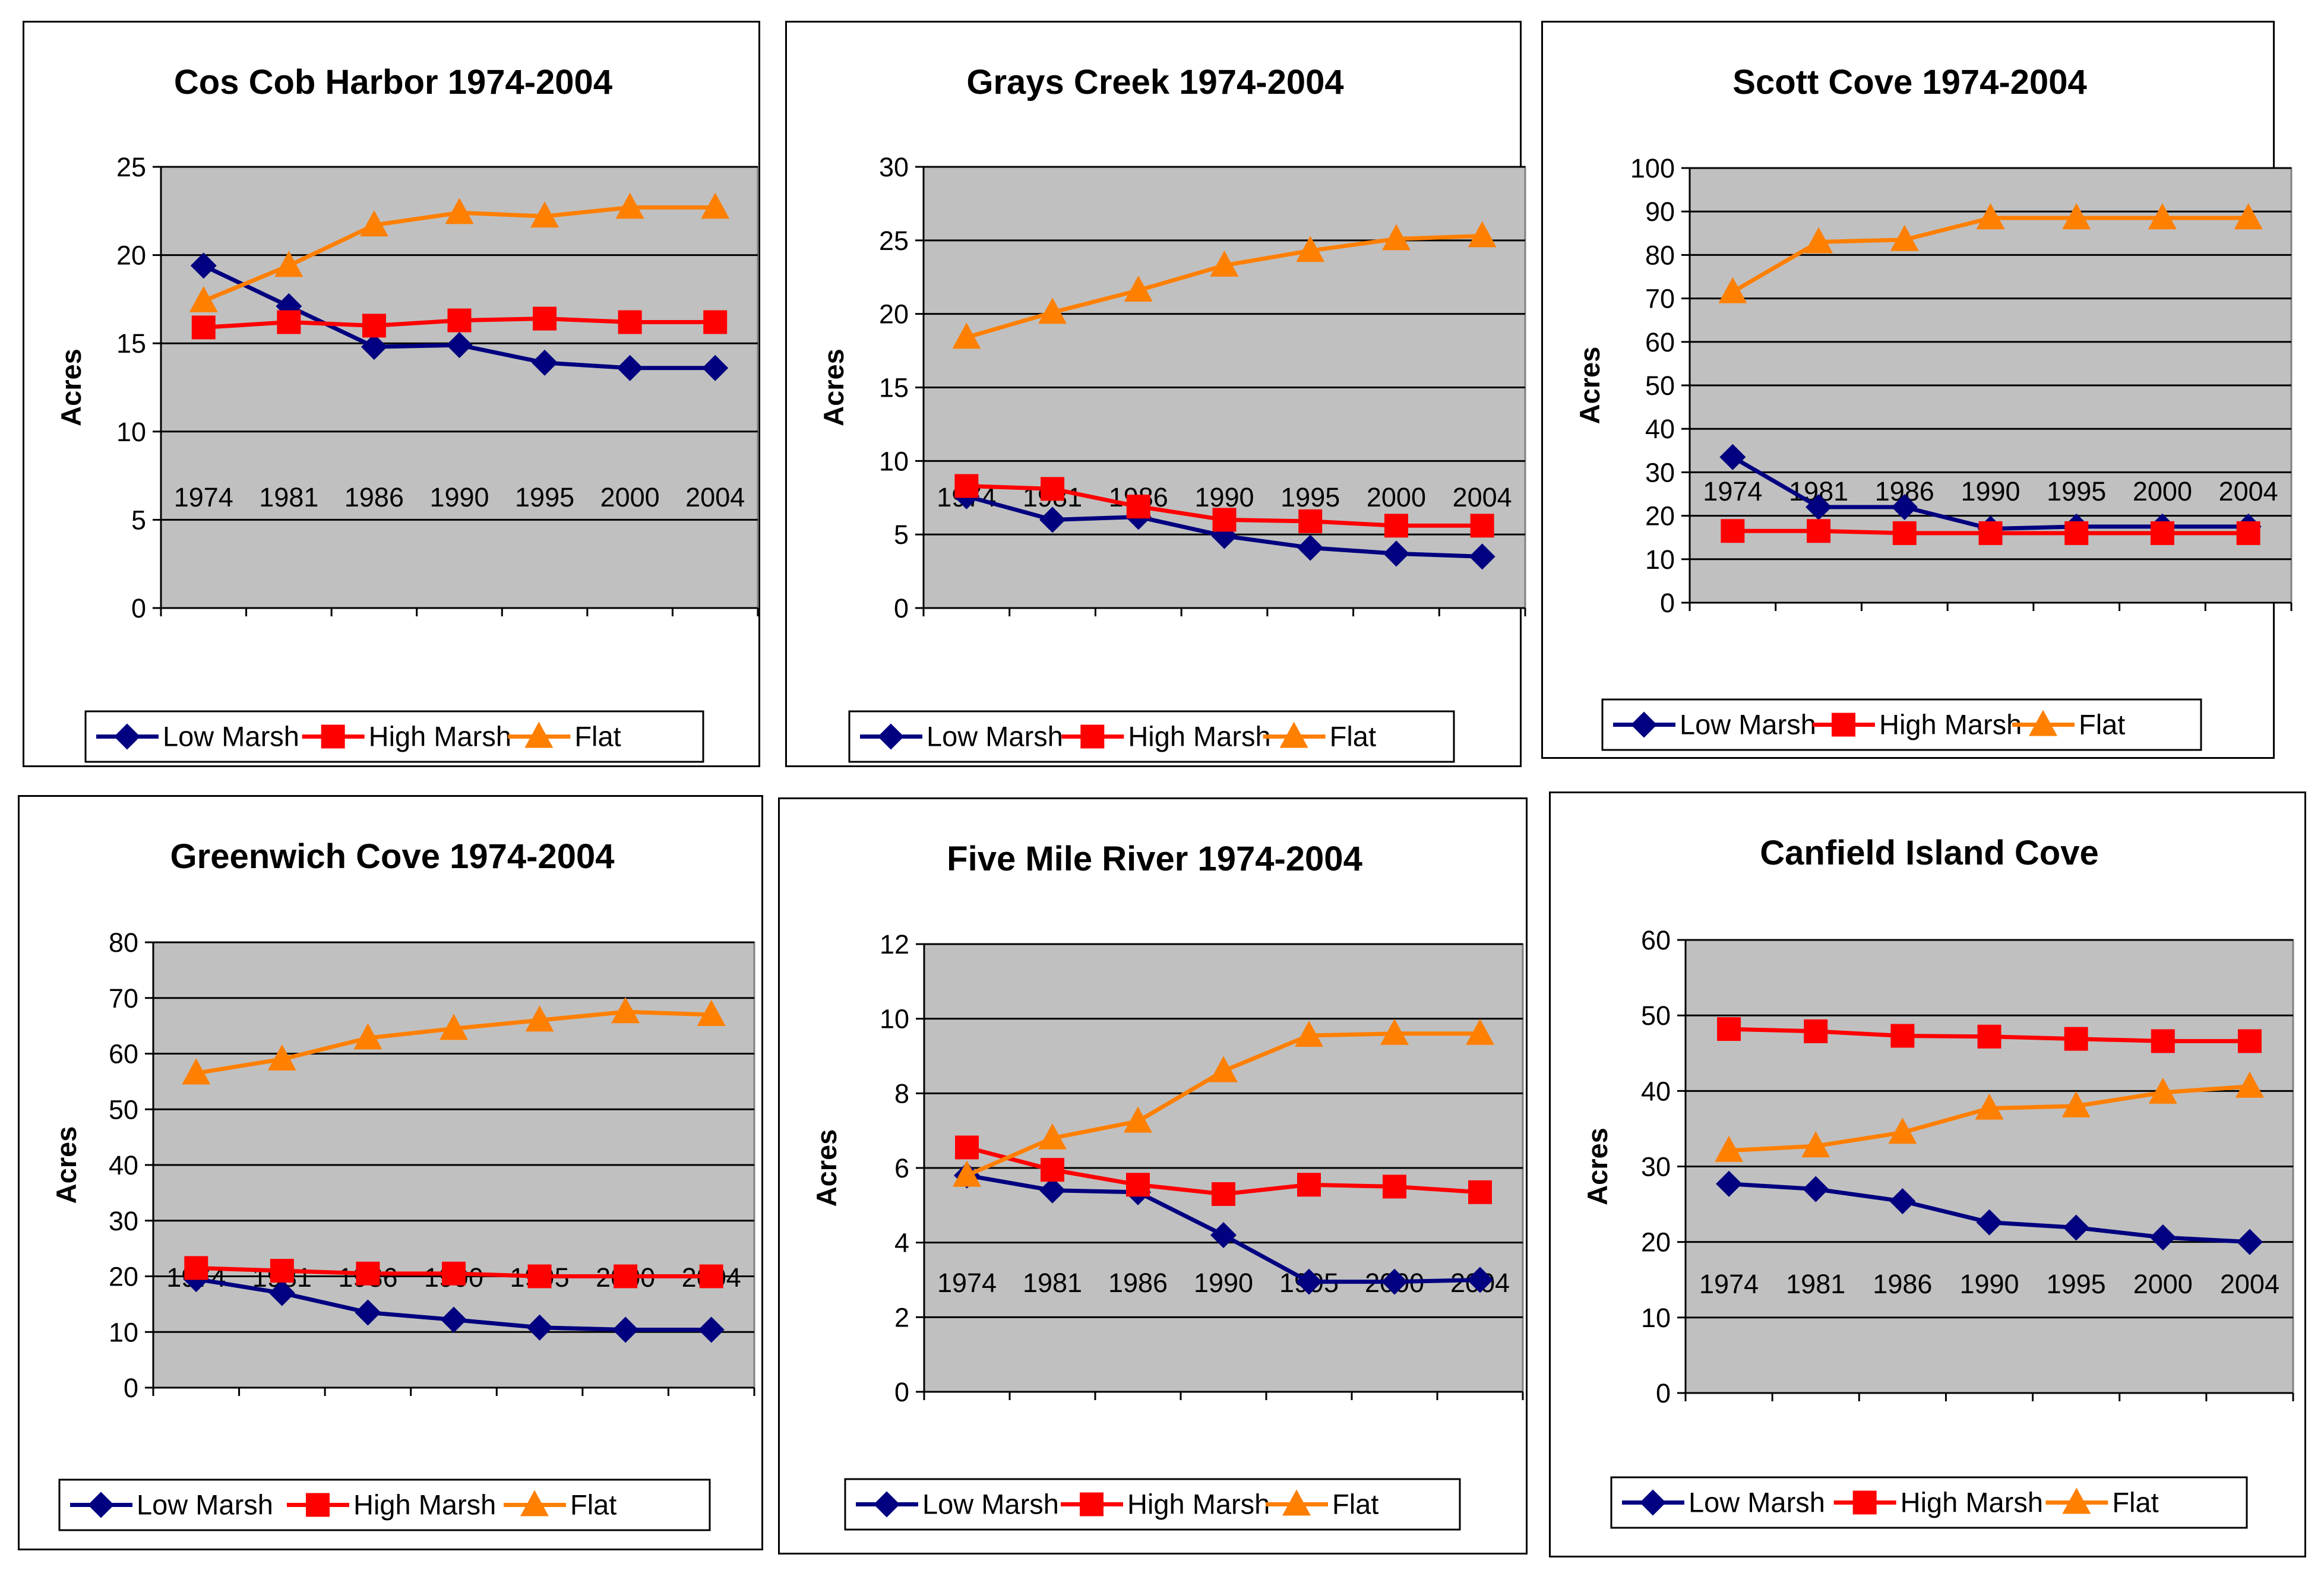 The image size is (2324, 1583). I want to click on chart-title: Canfield Island Cove, so click(1929, 853).